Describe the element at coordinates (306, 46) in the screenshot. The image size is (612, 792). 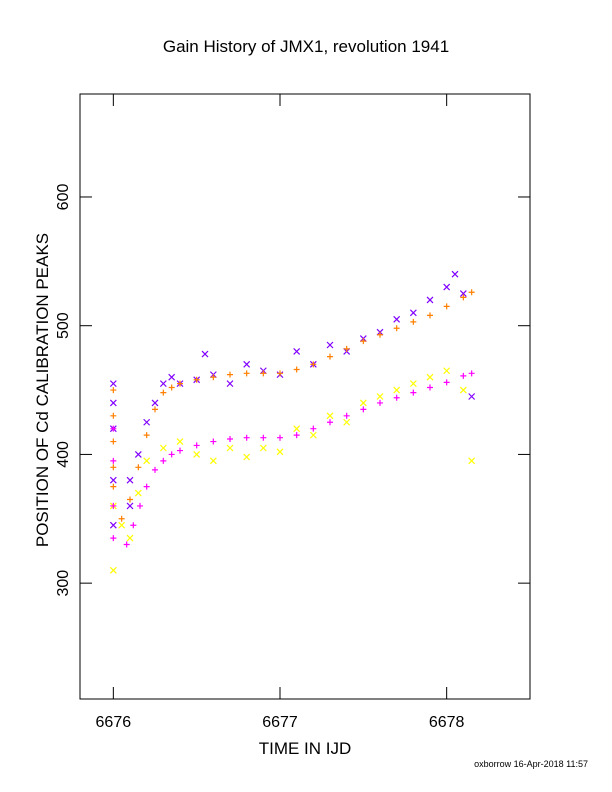
I see `chart-title: Gain History of JMX1, revolution 1941` at that location.